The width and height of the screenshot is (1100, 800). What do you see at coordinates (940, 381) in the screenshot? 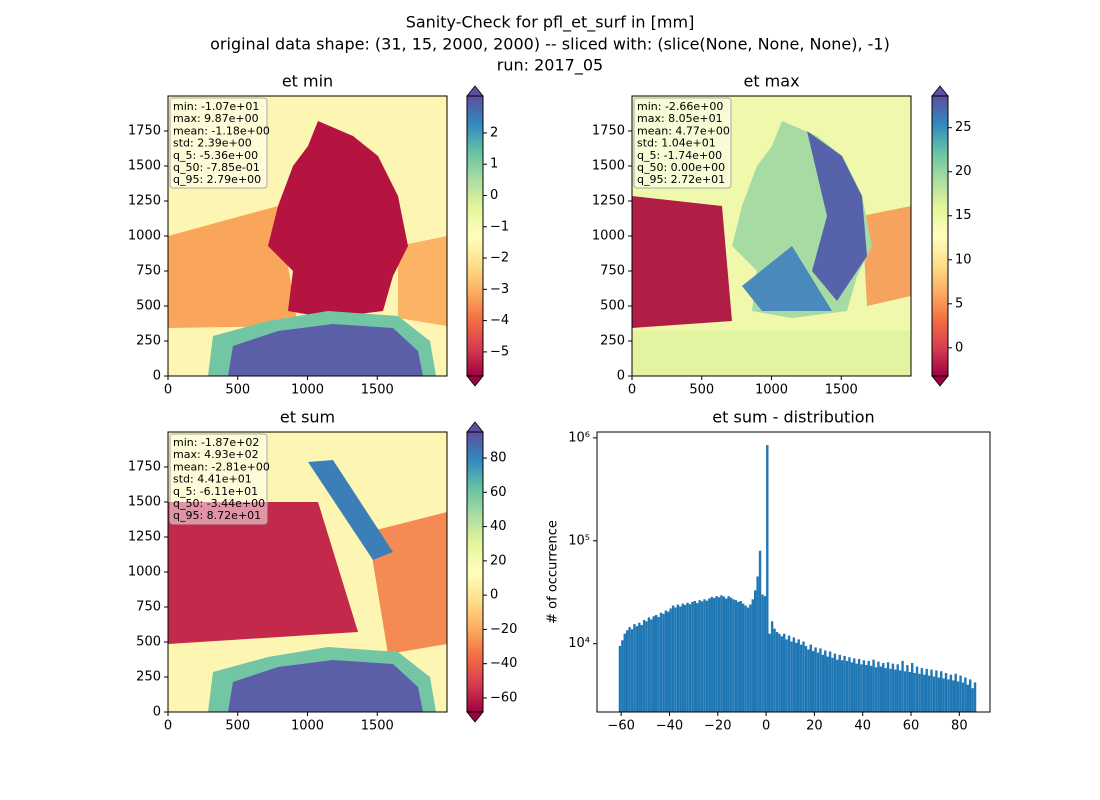
I see `colorbar-extend` at bounding box center [940, 381].